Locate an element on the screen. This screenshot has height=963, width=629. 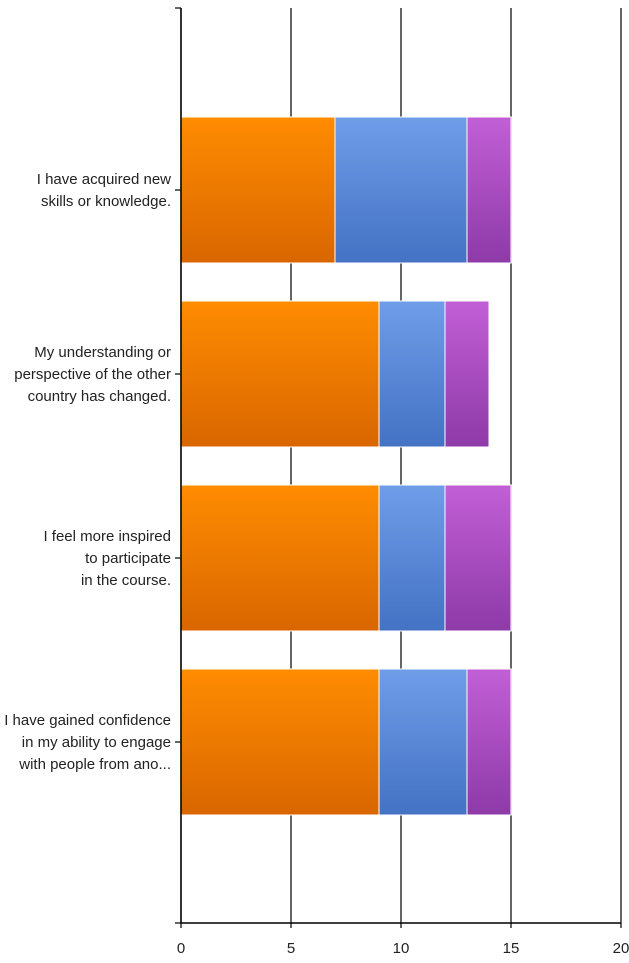
category-label: perspective of the other is located at coordinates (92, 374).